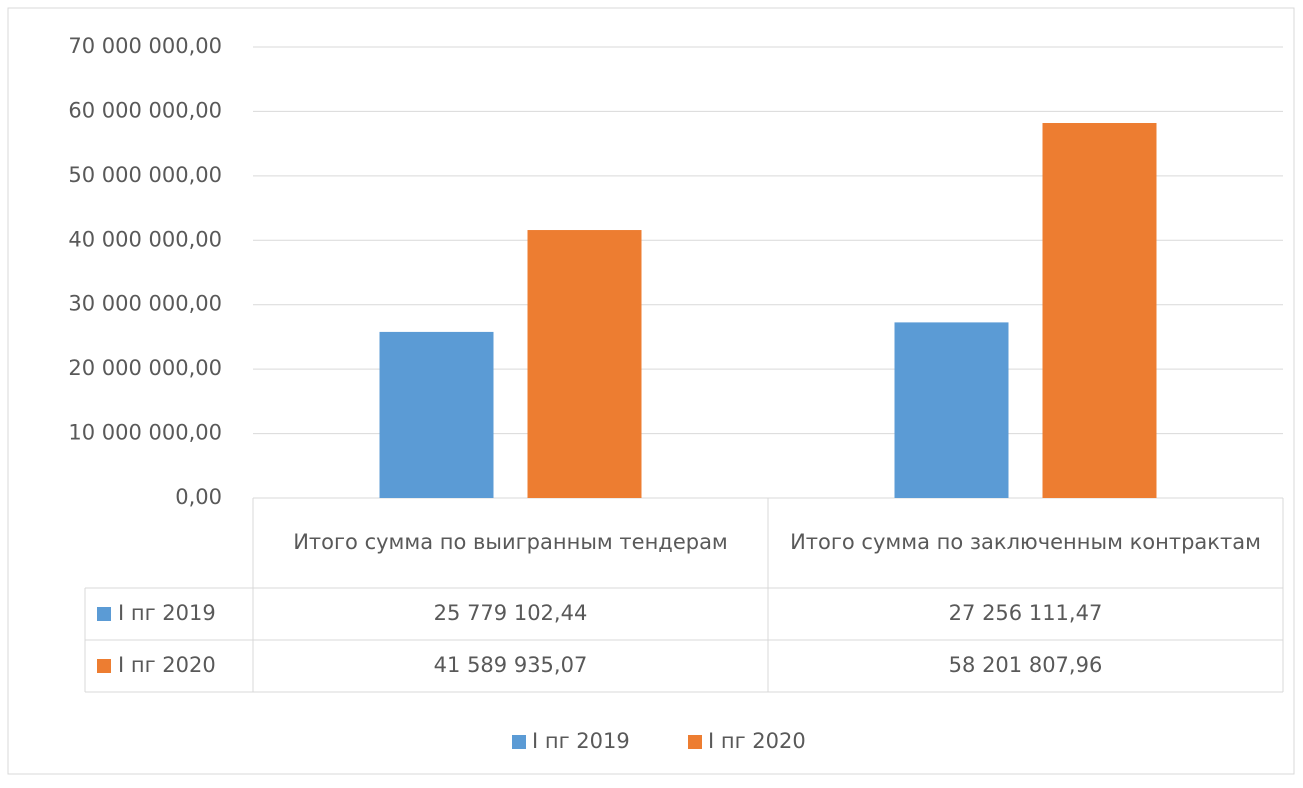 This screenshot has height=788, width=1303. What do you see at coordinates (145, 110) in the screenshot?
I see `y-tick-label: 60 000 000,00` at bounding box center [145, 110].